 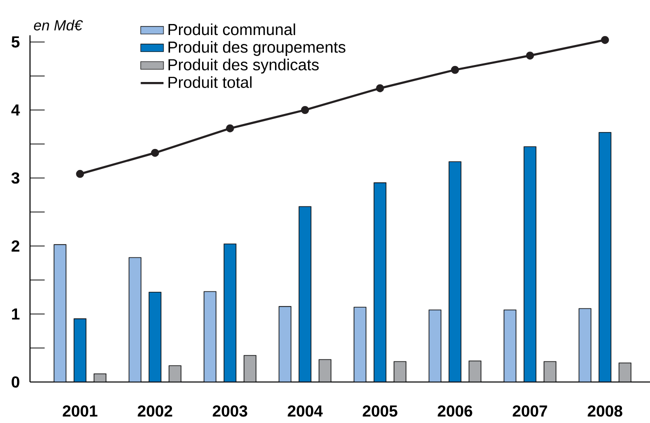 What do you see at coordinates (16, 314) in the screenshot?
I see `y-tick-label: 1` at bounding box center [16, 314].